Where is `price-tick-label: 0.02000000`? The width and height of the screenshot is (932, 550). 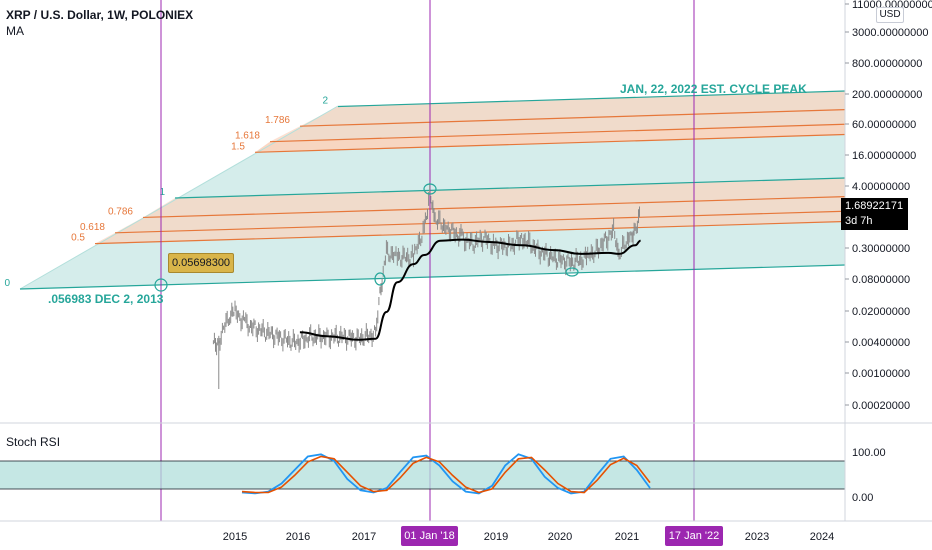 price-tick-label: 0.02000000 is located at coordinates (881, 312).